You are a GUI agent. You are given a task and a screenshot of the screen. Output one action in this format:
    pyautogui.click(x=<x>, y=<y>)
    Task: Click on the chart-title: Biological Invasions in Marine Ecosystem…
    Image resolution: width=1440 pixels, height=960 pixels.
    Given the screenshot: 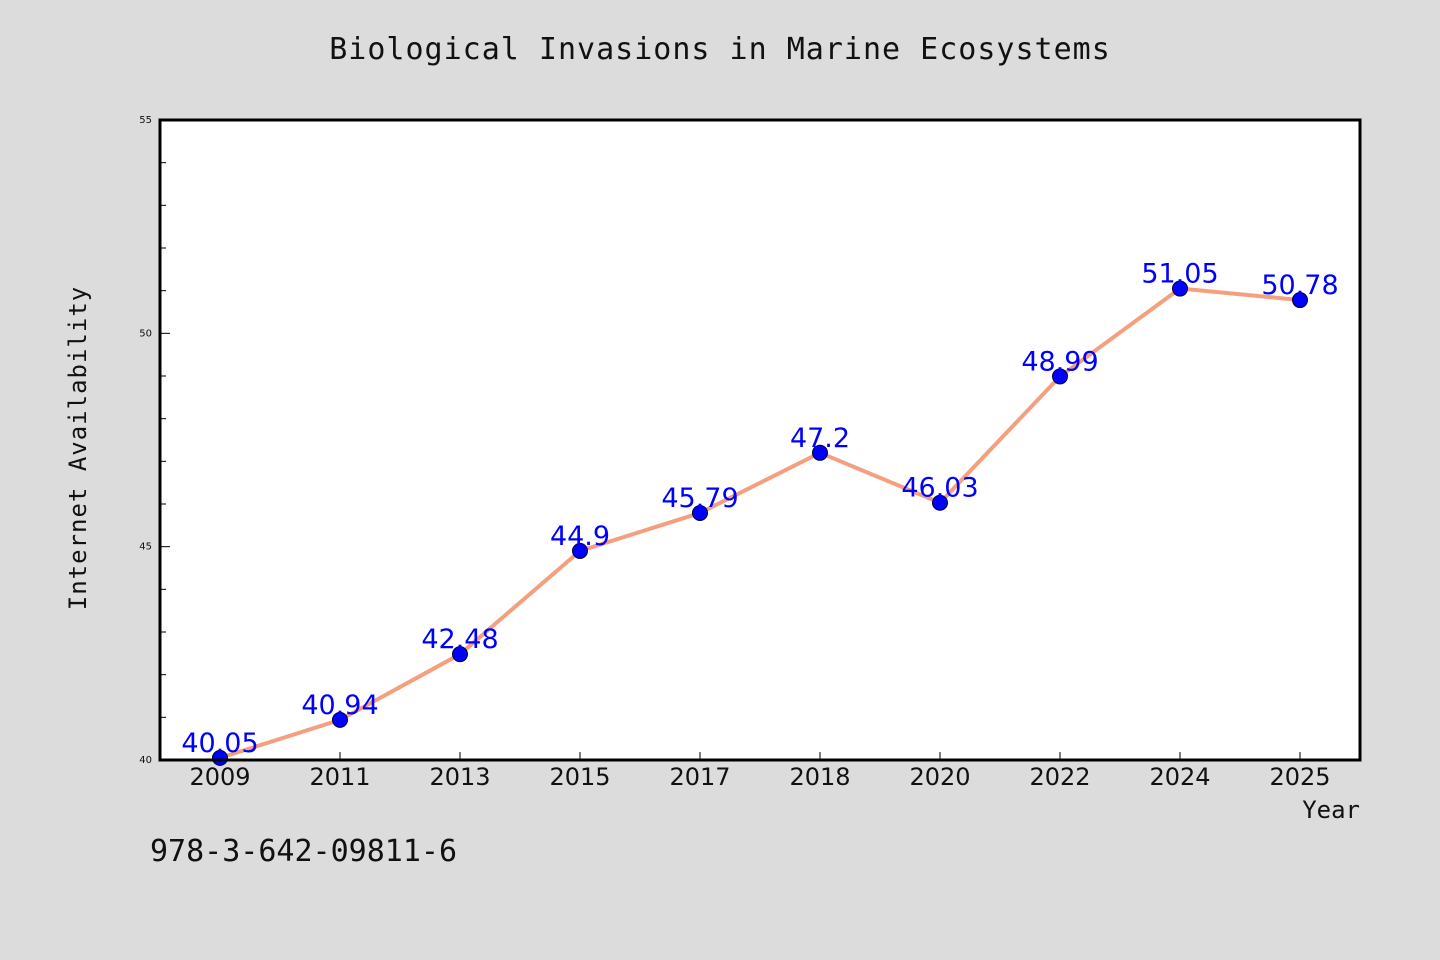 What is the action you would take?
    pyautogui.click(x=720, y=49)
    